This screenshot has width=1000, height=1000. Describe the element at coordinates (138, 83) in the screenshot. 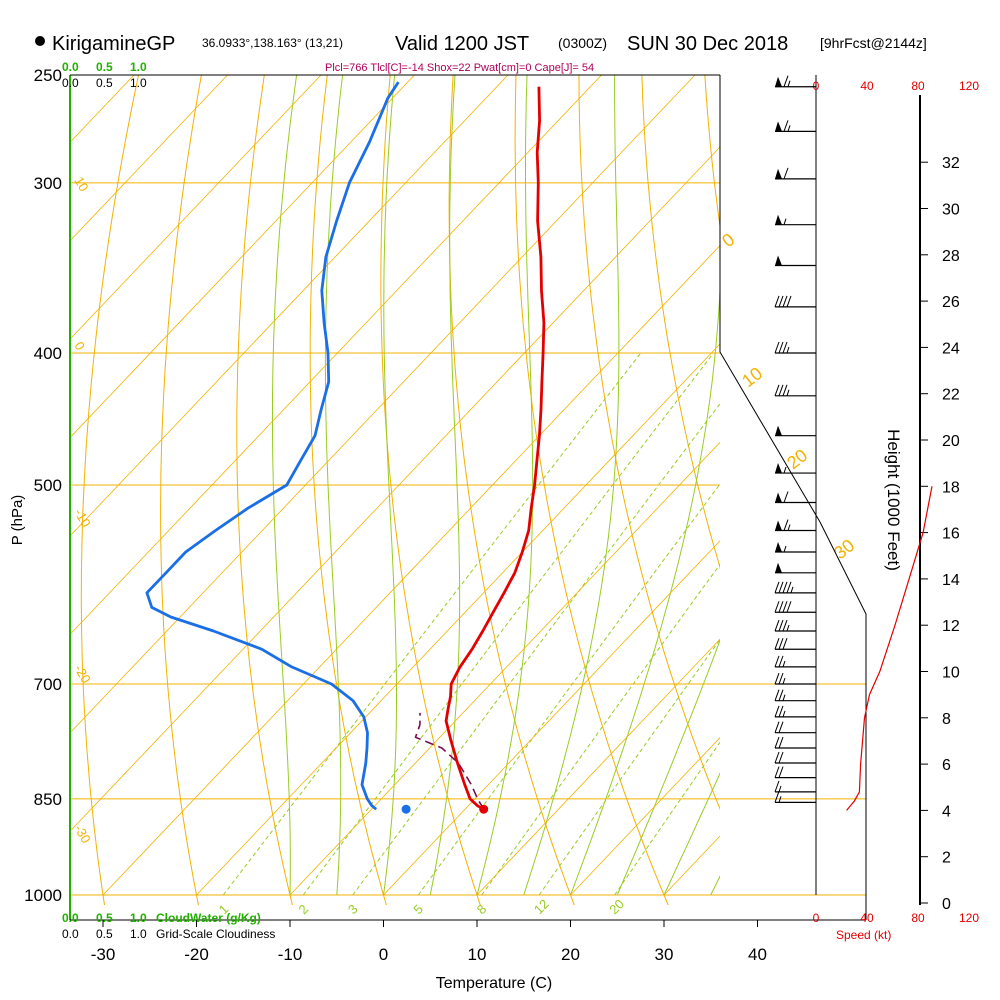

I see `cloudiness-scale-label: 1.0` at that location.